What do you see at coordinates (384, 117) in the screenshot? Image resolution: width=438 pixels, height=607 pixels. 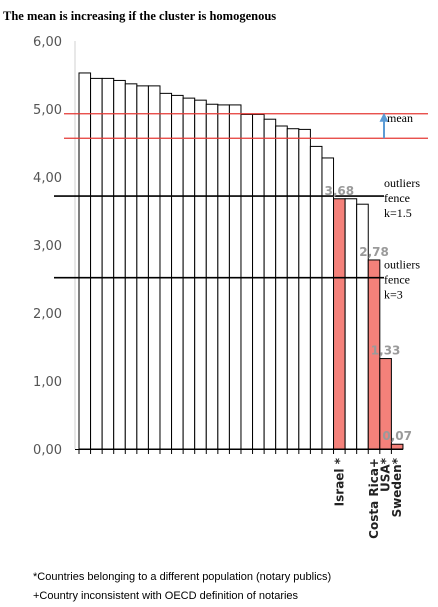 I see `mean-arrow-head` at bounding box center [384, 117].